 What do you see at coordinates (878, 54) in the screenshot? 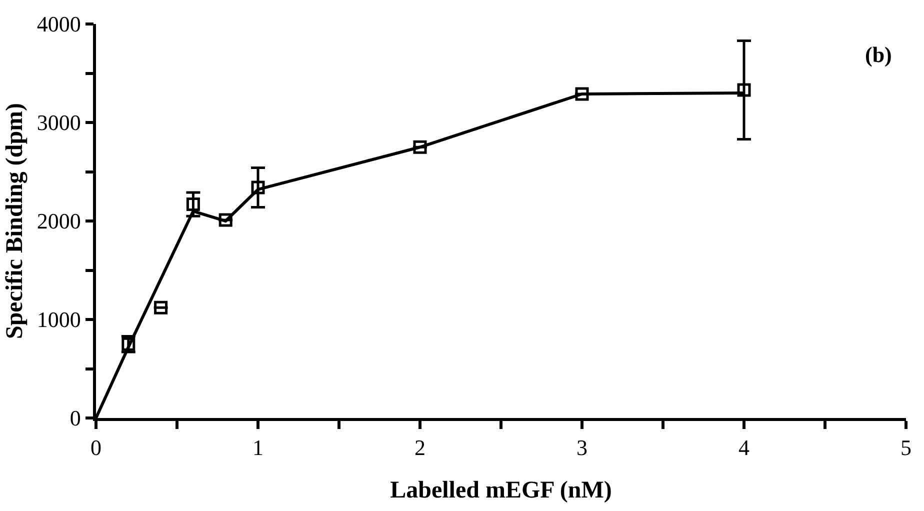
I see `annotation: (b)` at bounding box center [878, 54].